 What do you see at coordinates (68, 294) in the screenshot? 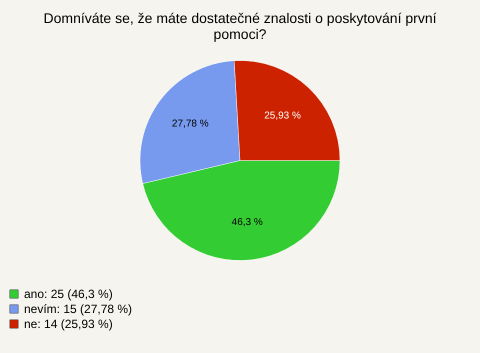
I see `legend-label: ano: 25 (46,3 %)` at bounding box center [68, 294].